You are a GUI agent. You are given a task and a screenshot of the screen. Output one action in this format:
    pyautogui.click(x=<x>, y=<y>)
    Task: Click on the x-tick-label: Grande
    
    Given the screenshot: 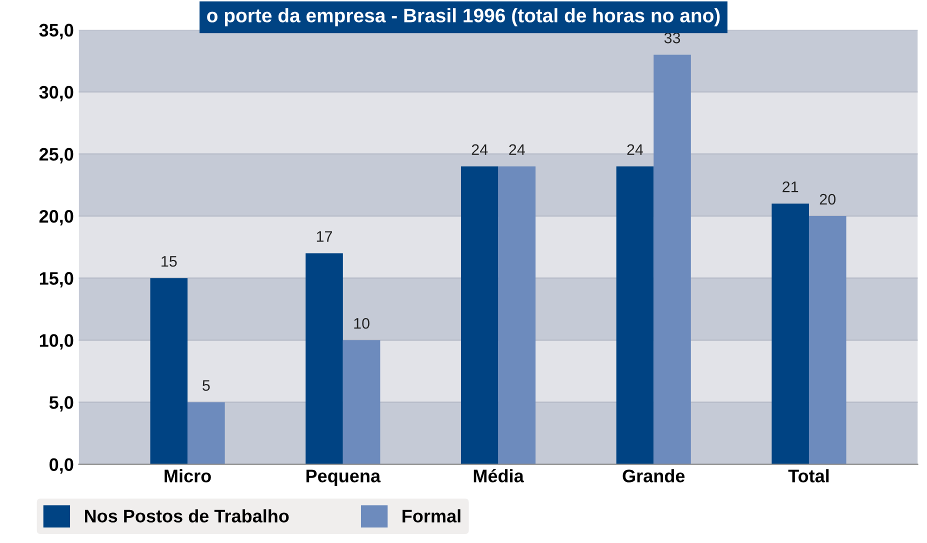 What is the action you would take?
    pyautogui.click(x=653, y=475)
    